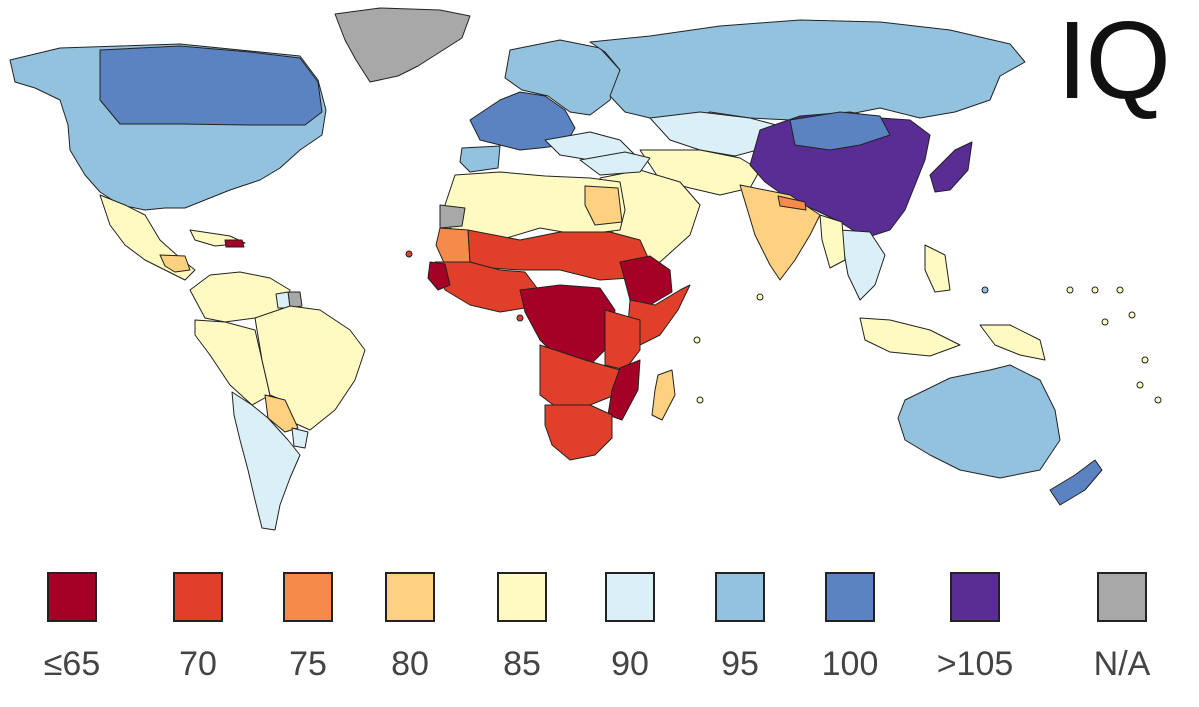 The height and width of the screenshot is (707, 1199). Describe the element at coordinates (910, 337) in the screenshot. I see `region-indonesia` at that location.